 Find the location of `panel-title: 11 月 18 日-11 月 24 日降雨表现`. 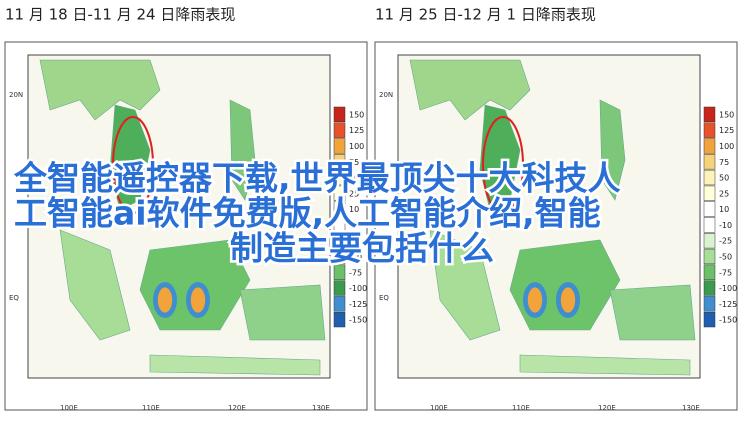

panel-title: 11 月 18 日-11 月 24 日降雨表现 is located at coordinates (120, 15).